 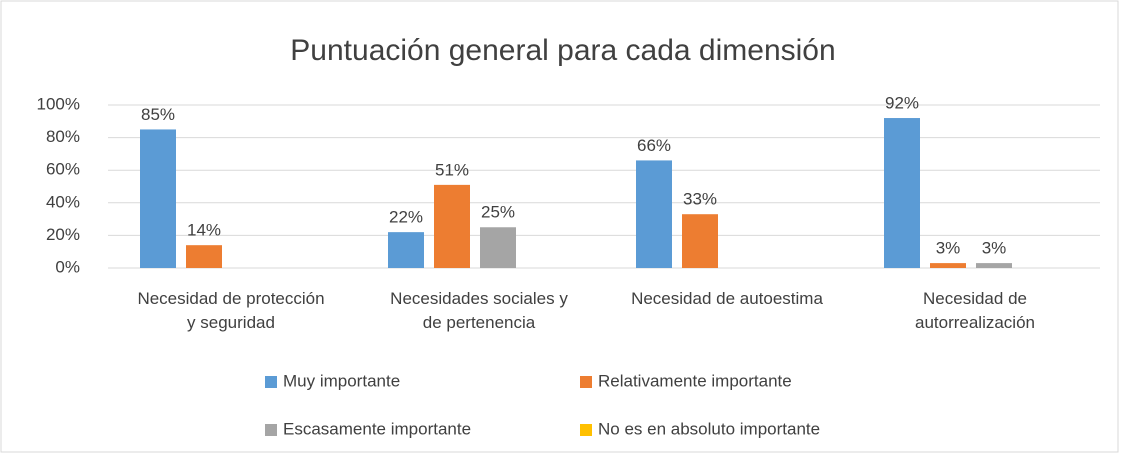 What do you see at coordinates (406, 217) in the screenshot?
I see `data-label: 22%` at bounding box center [406, 217].